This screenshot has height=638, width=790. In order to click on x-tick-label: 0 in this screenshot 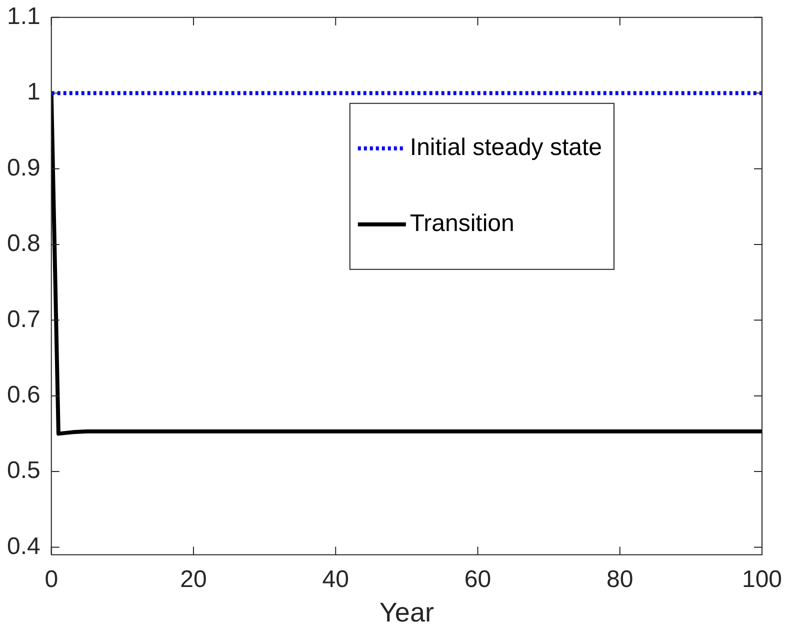, I will do `click(51, 579)`.